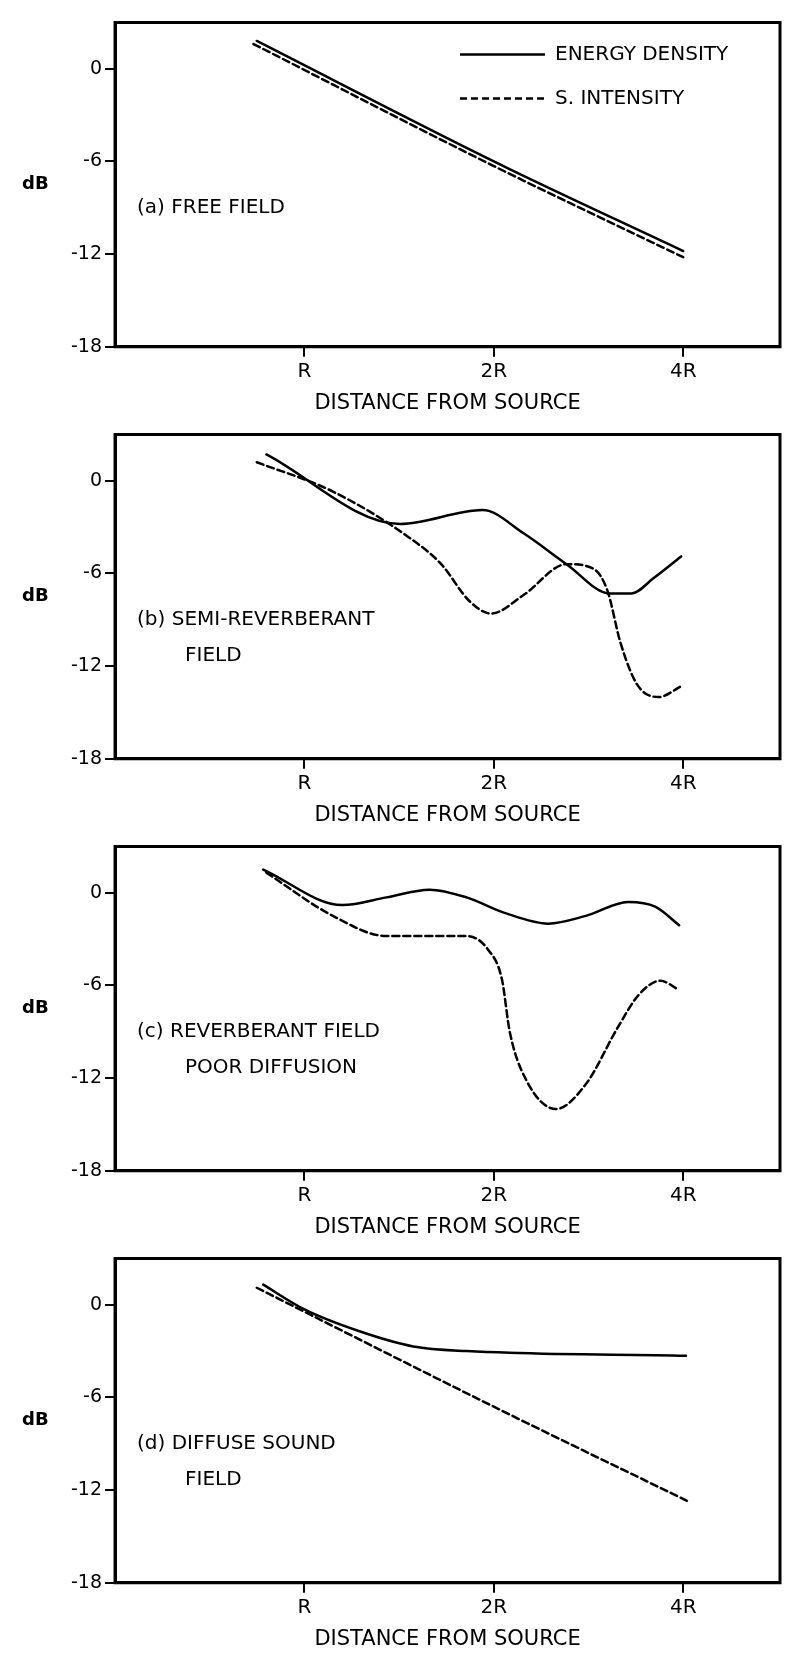 This screenshot has height=1680, width=810. I want to click on legend-label: ENERGY DENSITY, so click(642, 52).